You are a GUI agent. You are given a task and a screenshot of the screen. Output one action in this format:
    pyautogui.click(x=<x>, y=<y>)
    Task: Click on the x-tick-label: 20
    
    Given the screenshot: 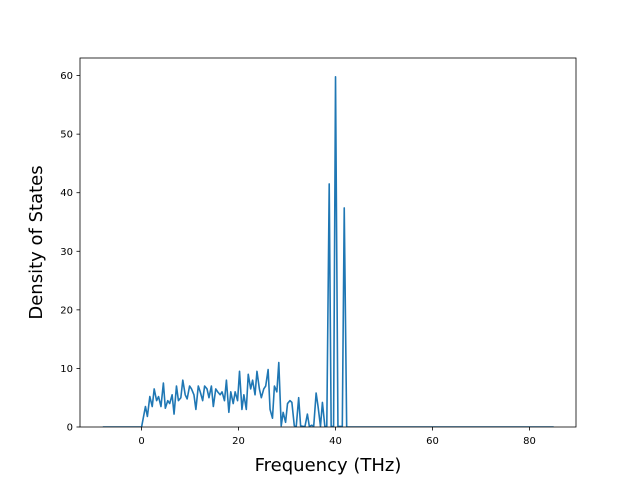 What is the action you would take?
    pyautogui.click(x=238, y=441)
    